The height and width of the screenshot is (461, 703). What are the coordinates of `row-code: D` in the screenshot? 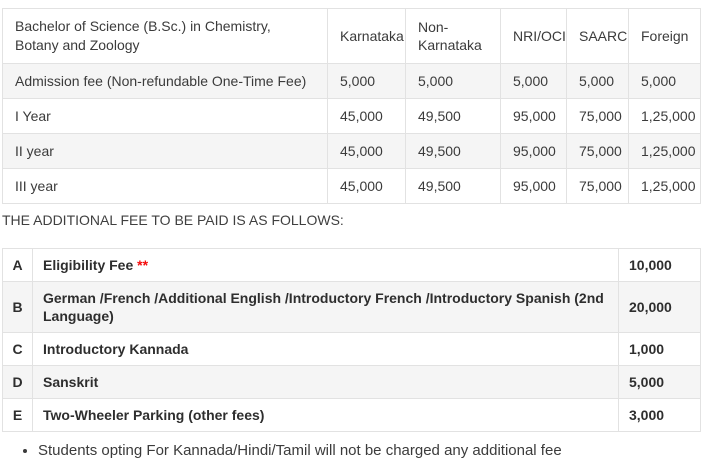 It's located at (17, 382).